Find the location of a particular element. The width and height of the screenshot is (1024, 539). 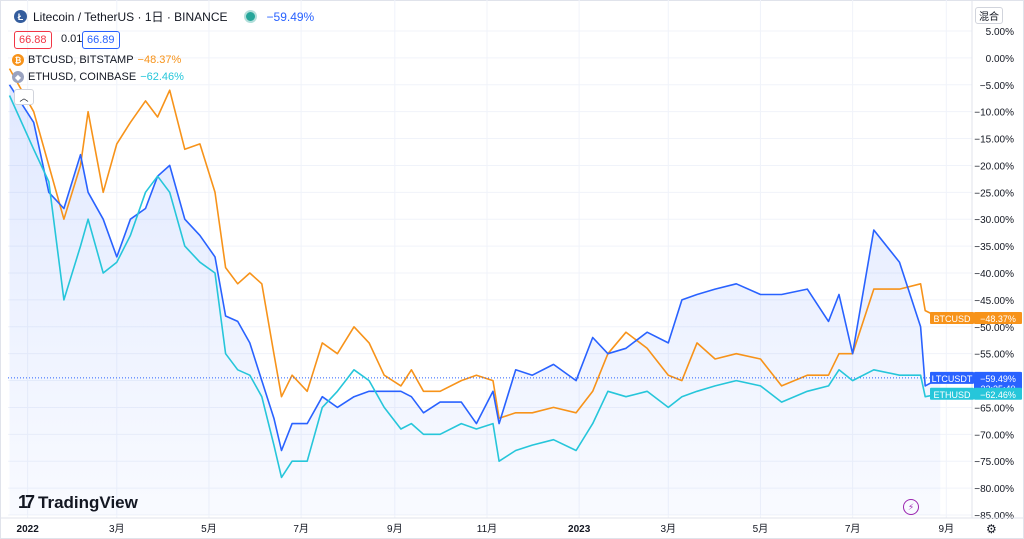

gear-icon: ⚙ is located at coordinates (991, 529).